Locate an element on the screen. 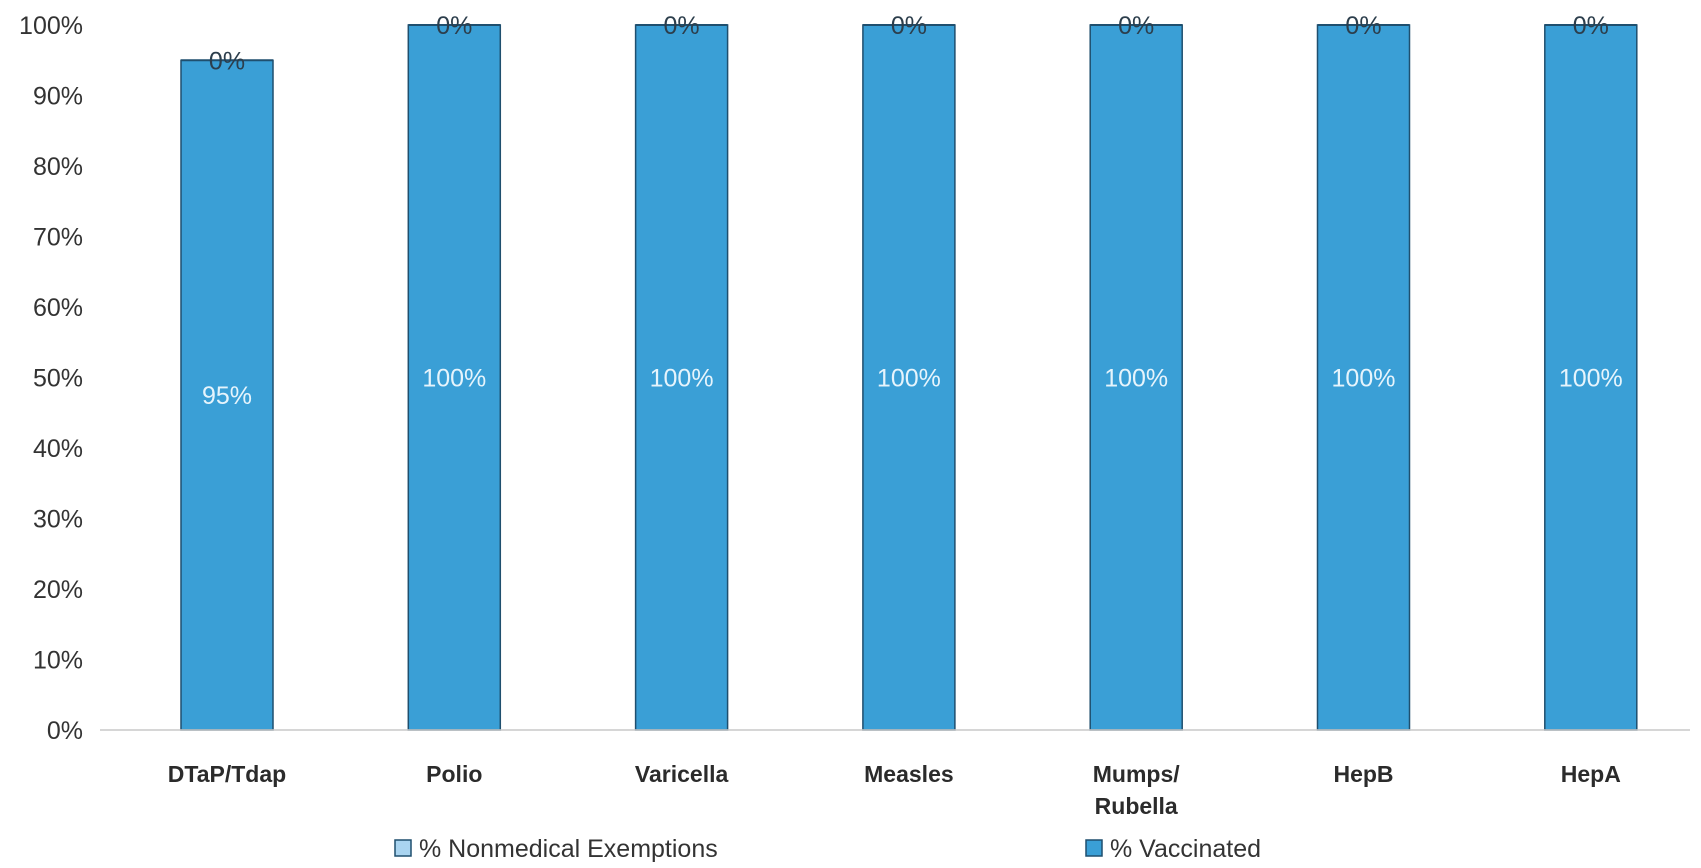  y-tick-label: 40% is located at coordinates (58, 449).